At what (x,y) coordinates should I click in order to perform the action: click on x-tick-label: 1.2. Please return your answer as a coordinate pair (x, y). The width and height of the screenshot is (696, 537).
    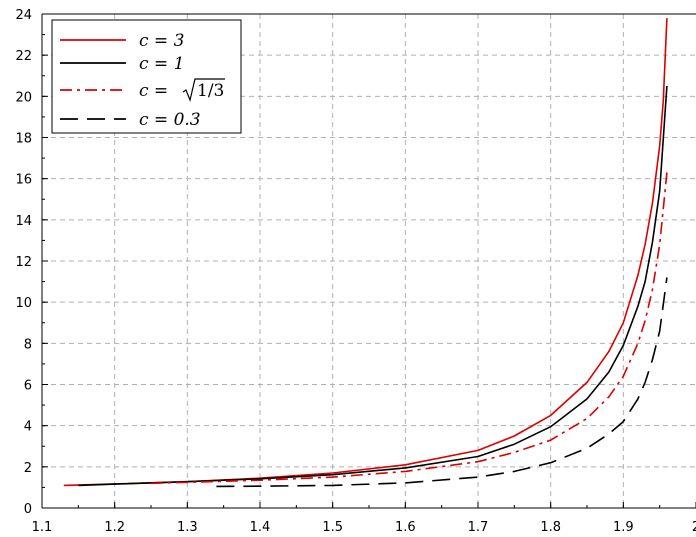
    Looking at the image, I should click on (114, 527).